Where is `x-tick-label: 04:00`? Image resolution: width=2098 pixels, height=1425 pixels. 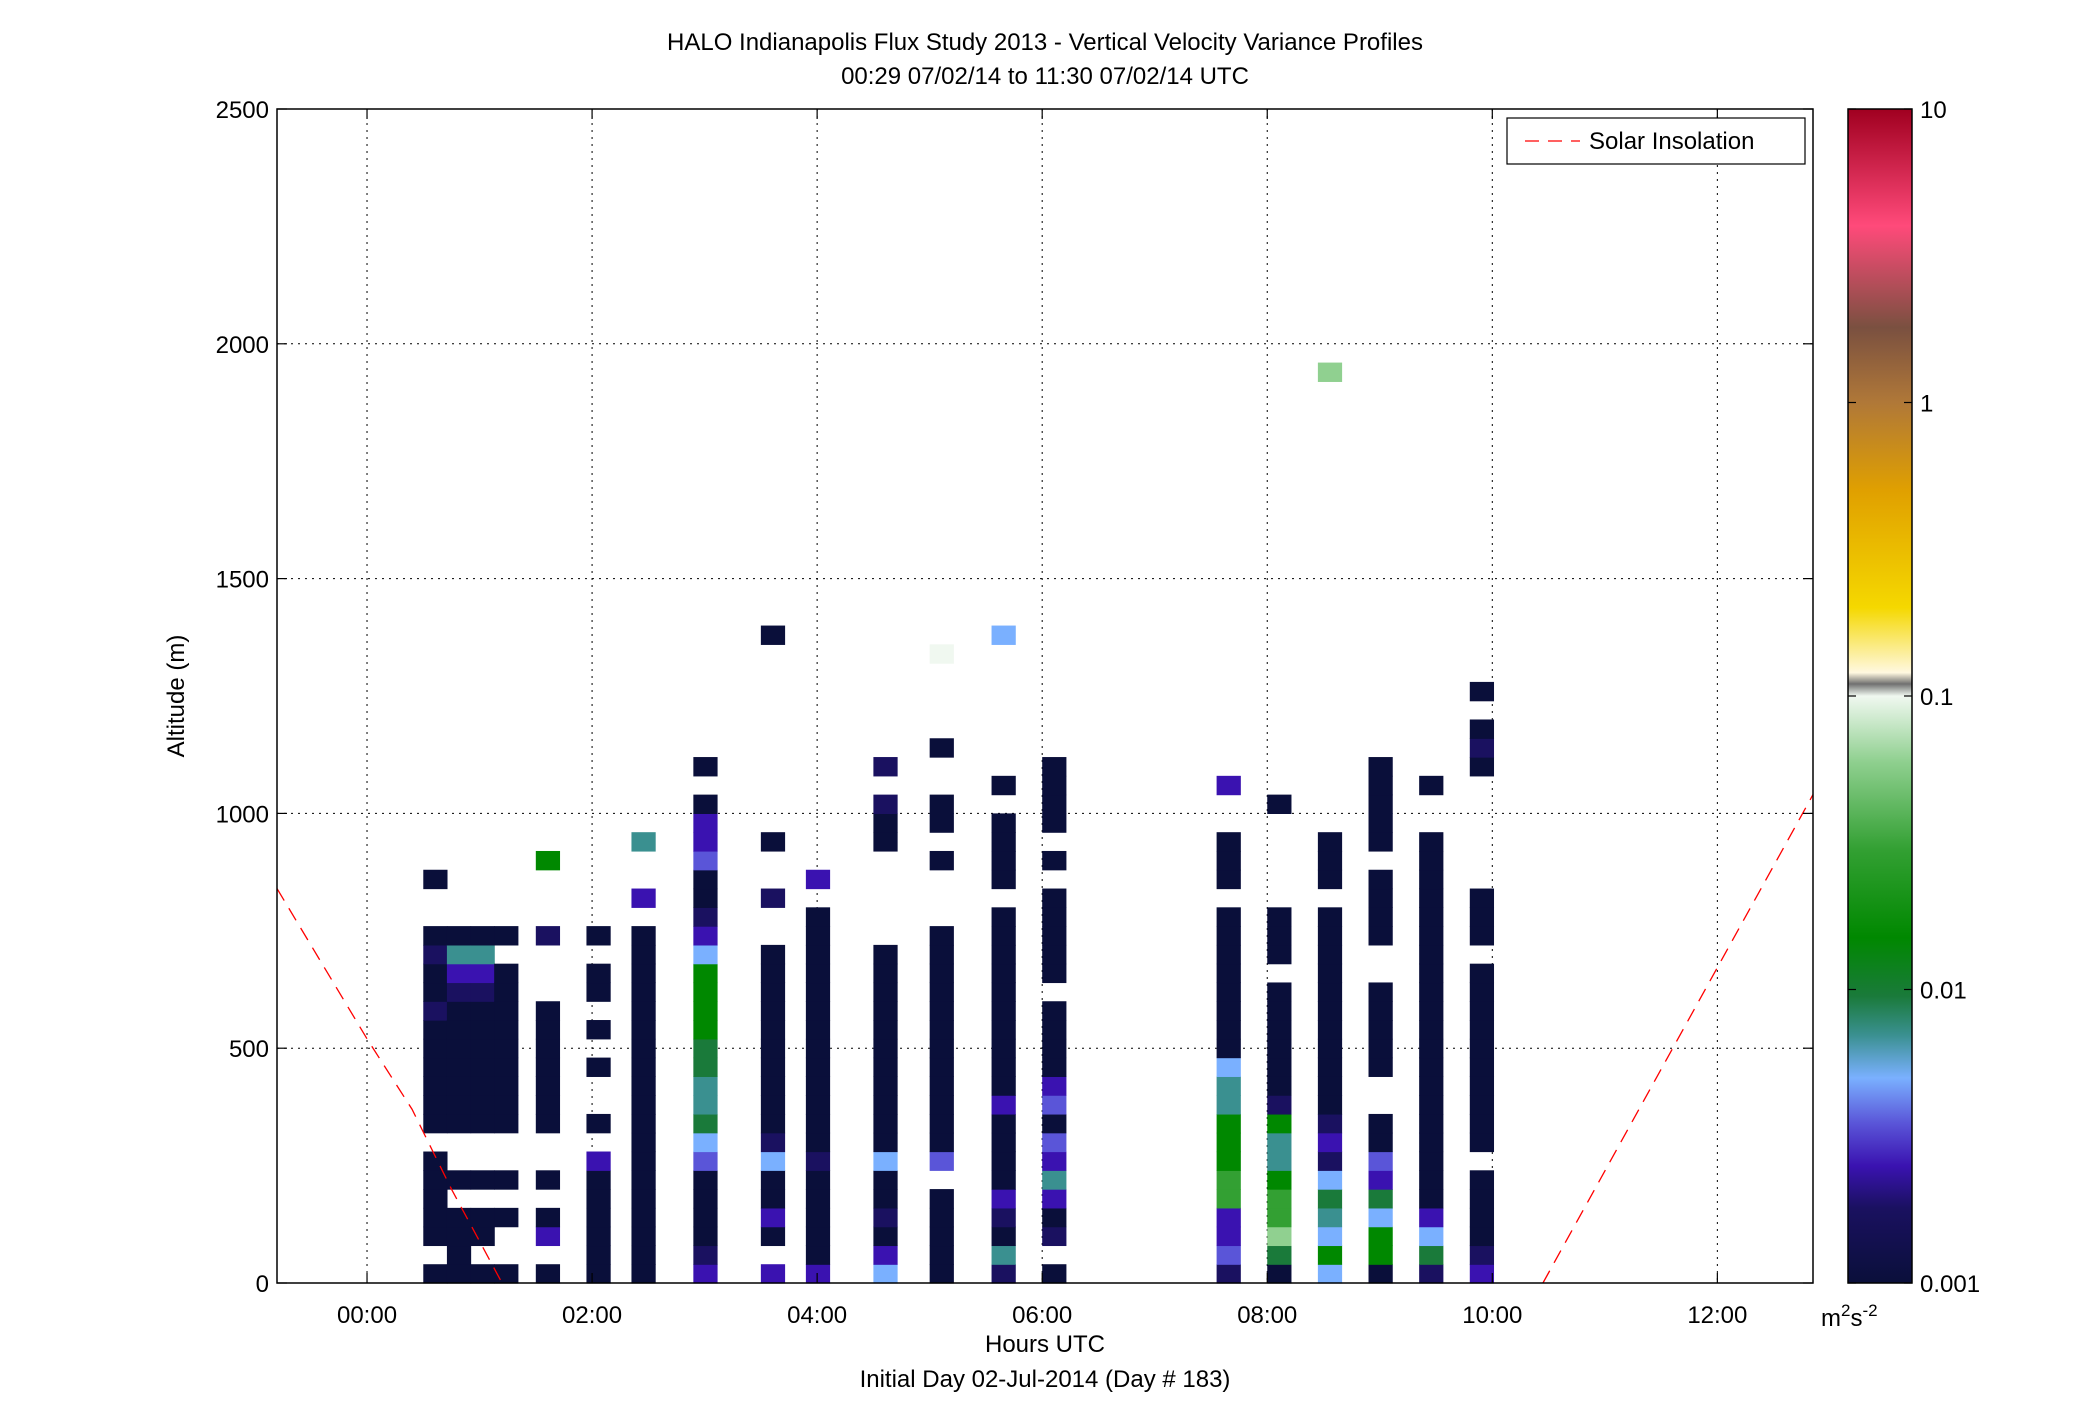 x-tick-label: 04:00 is located at coordinates (817, 1315).